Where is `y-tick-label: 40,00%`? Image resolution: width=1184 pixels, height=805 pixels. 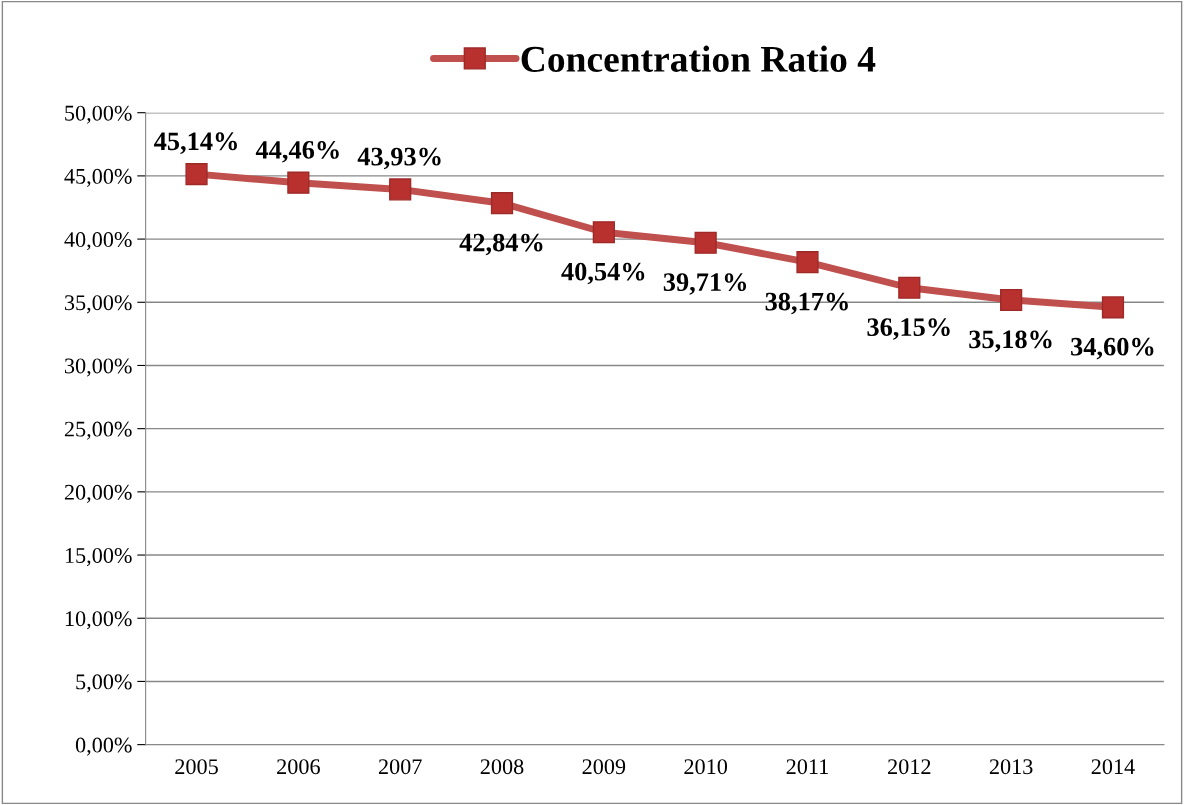 y-tick-label: 40,00% is located at coordinates (98, 241).